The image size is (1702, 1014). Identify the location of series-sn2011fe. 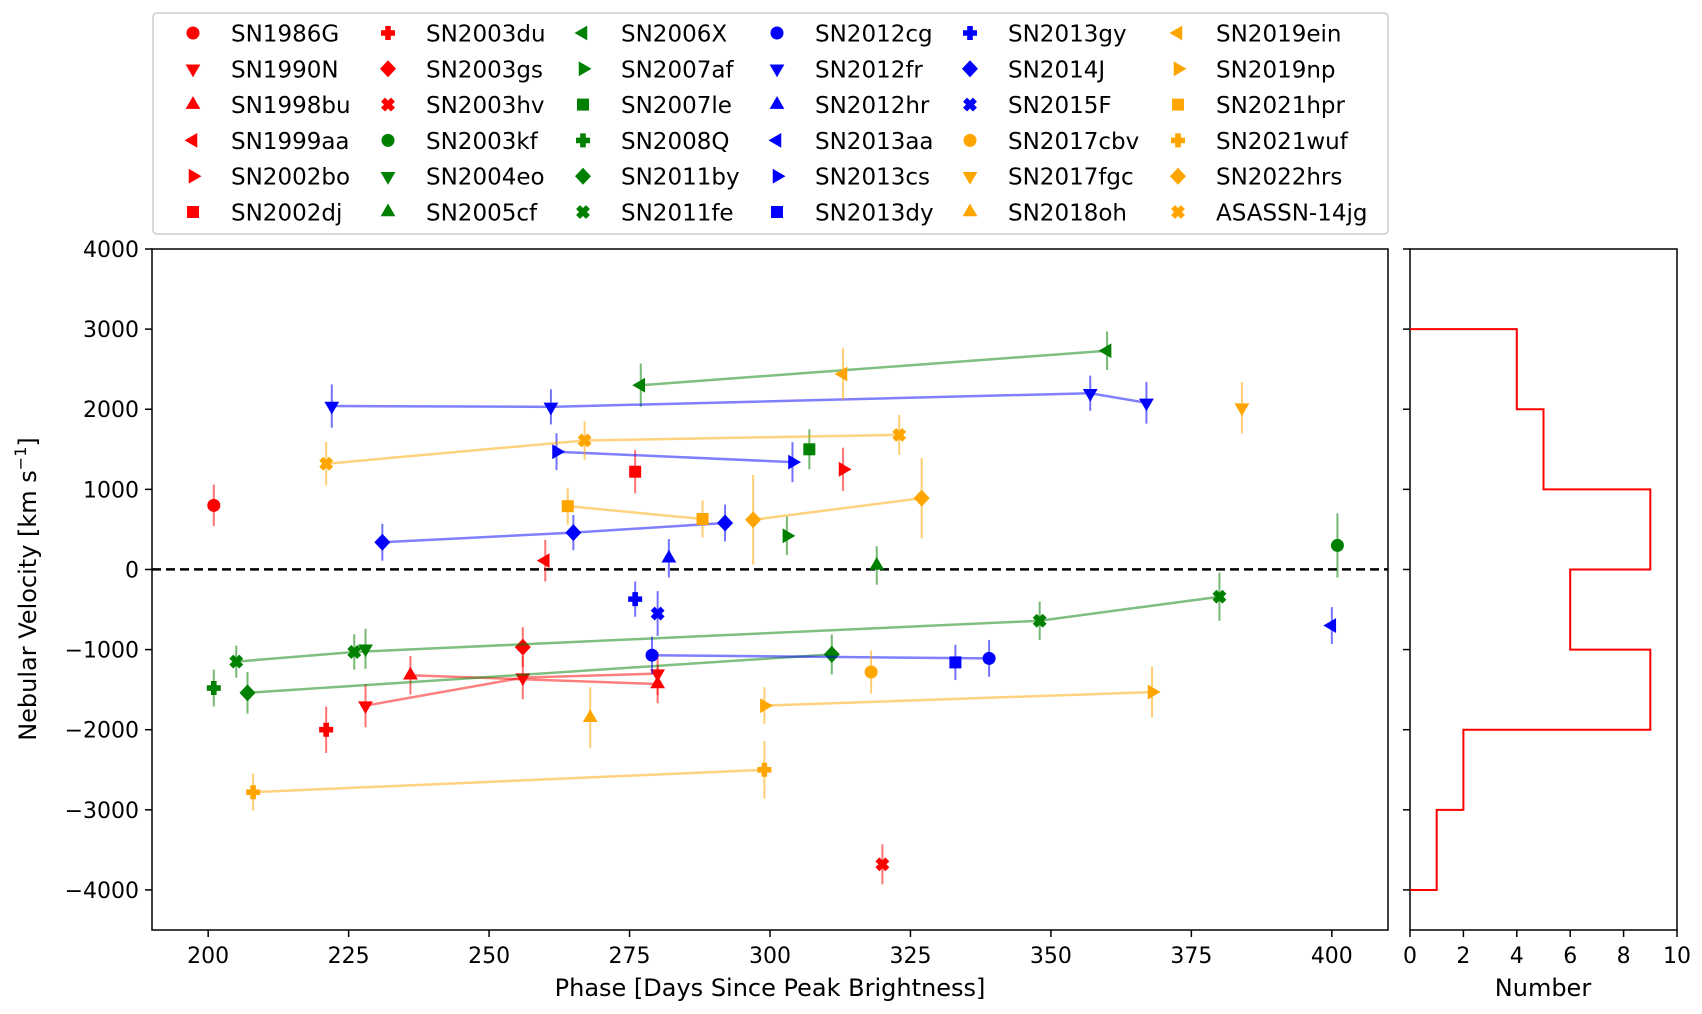
(728, 625).